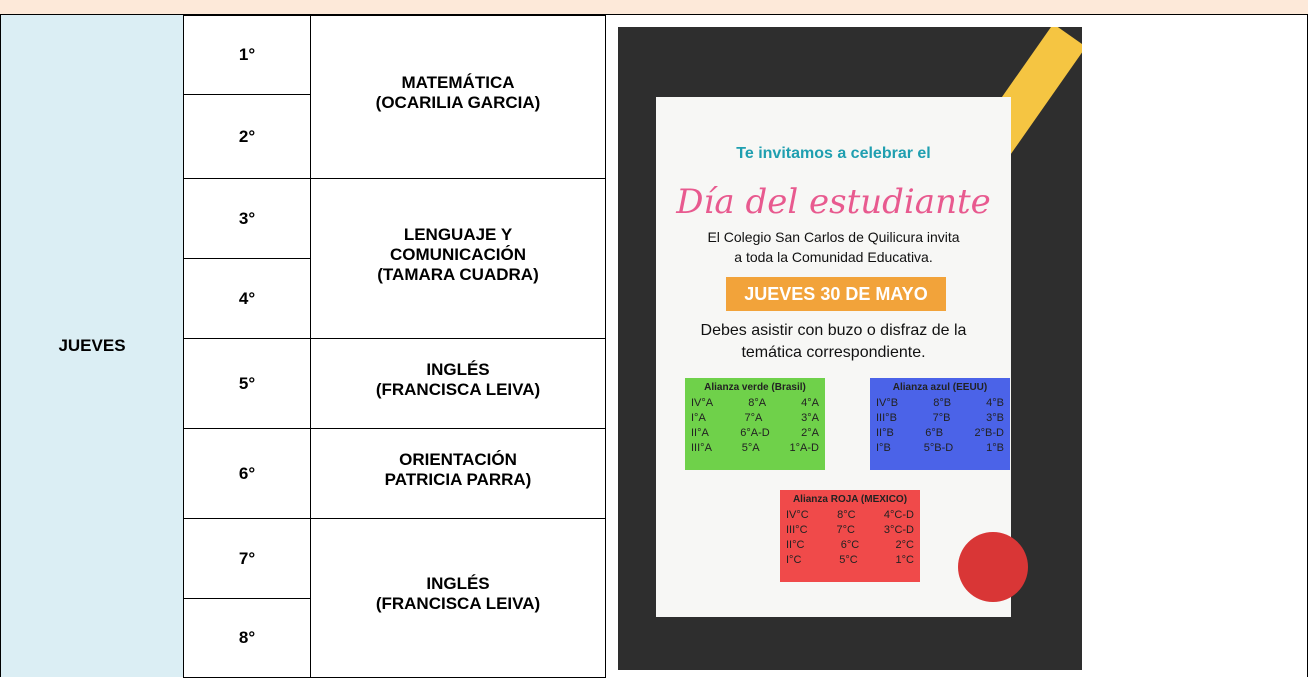 Image resolution: width=1308 pixels, height=678 pixels. What do you see at coordinates (458, 82) in the screenshot?
I see `subject-line: MATEMÁTICA` at bounding box center [458, 82].